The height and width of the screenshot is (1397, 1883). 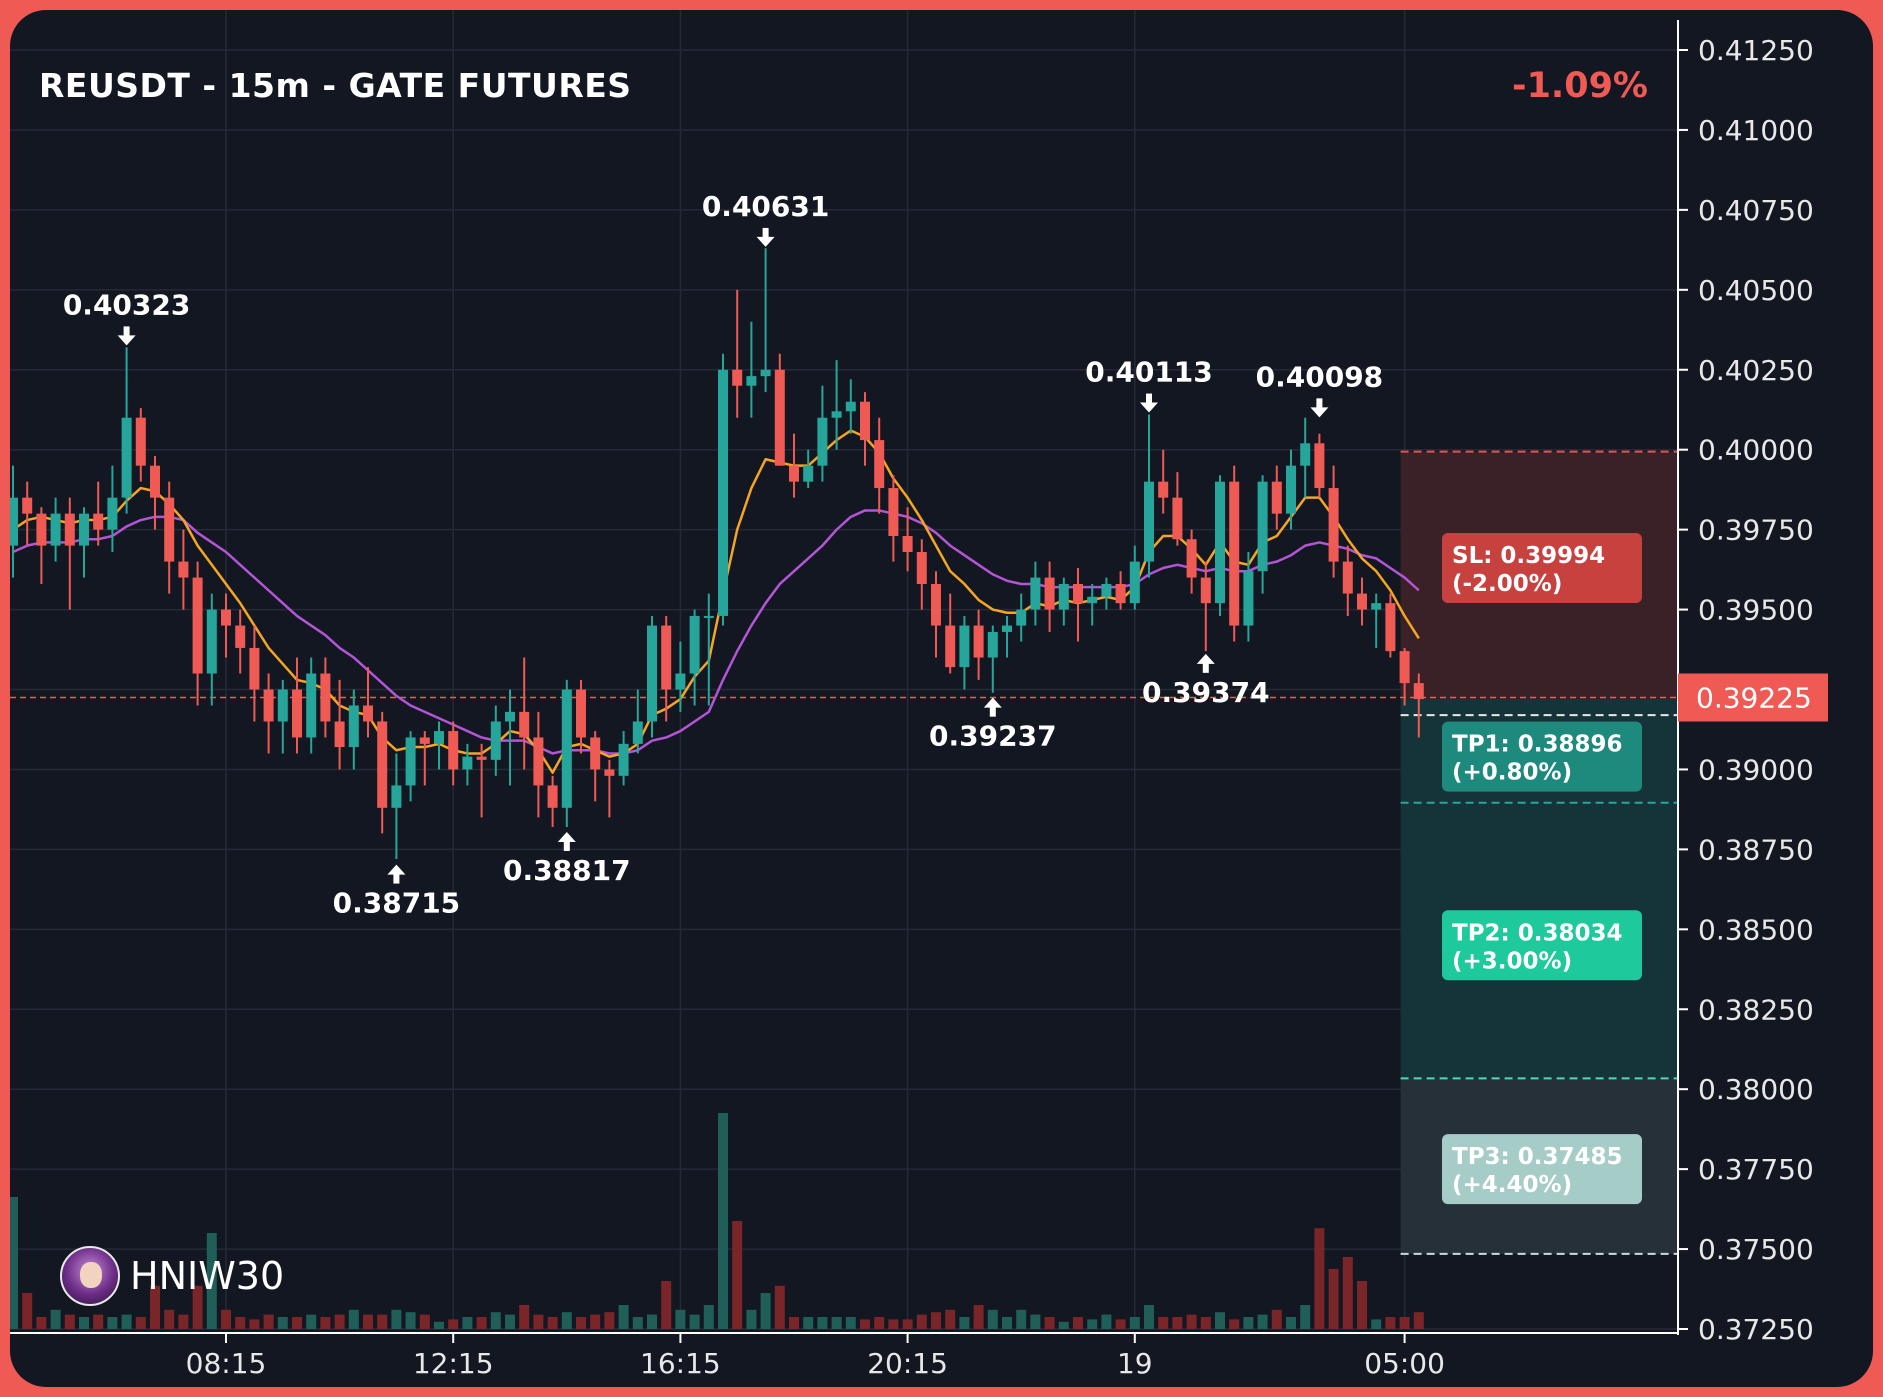 I want to click on y-tick-label: 0.38750, so click(x=1756, y=849).